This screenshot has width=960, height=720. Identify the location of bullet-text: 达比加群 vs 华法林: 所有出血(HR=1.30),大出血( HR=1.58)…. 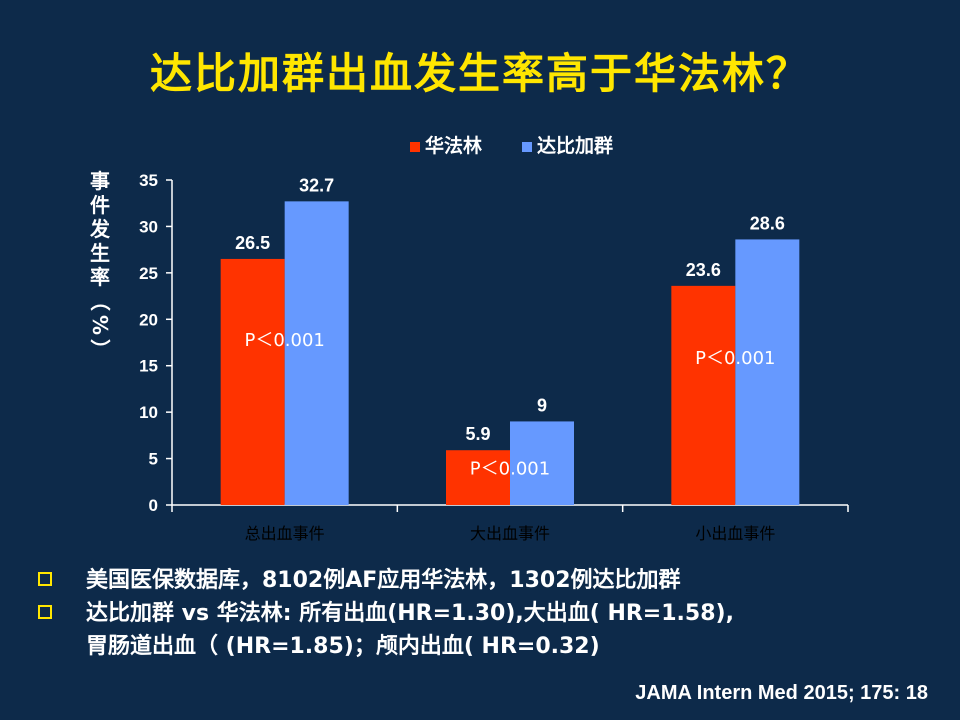
(410, 613).